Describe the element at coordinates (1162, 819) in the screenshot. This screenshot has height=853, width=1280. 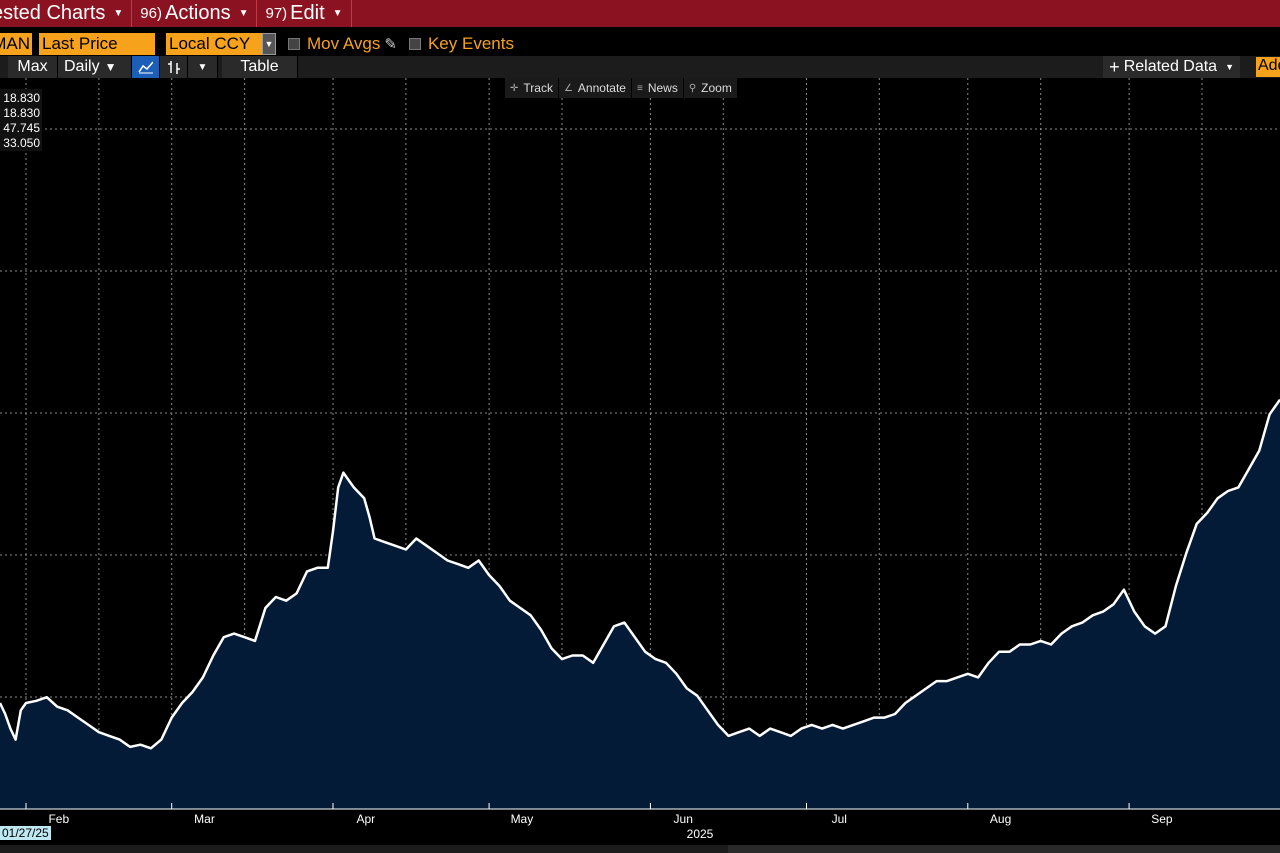
I see `x-tick-label: Sep` at that location.